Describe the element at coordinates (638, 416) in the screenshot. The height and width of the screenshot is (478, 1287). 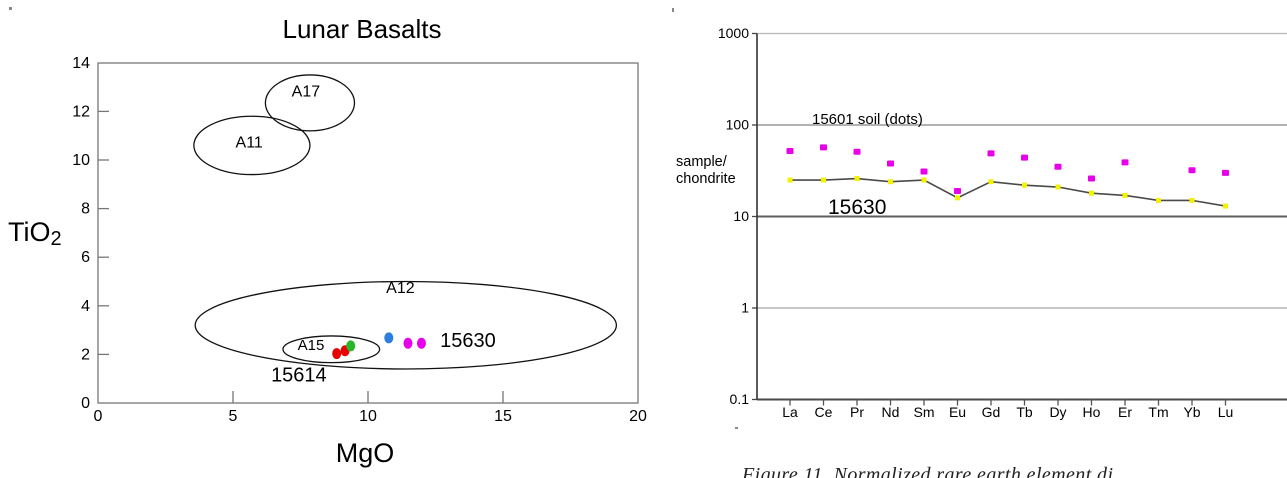
I see `x-tick-label: 20` at that location.